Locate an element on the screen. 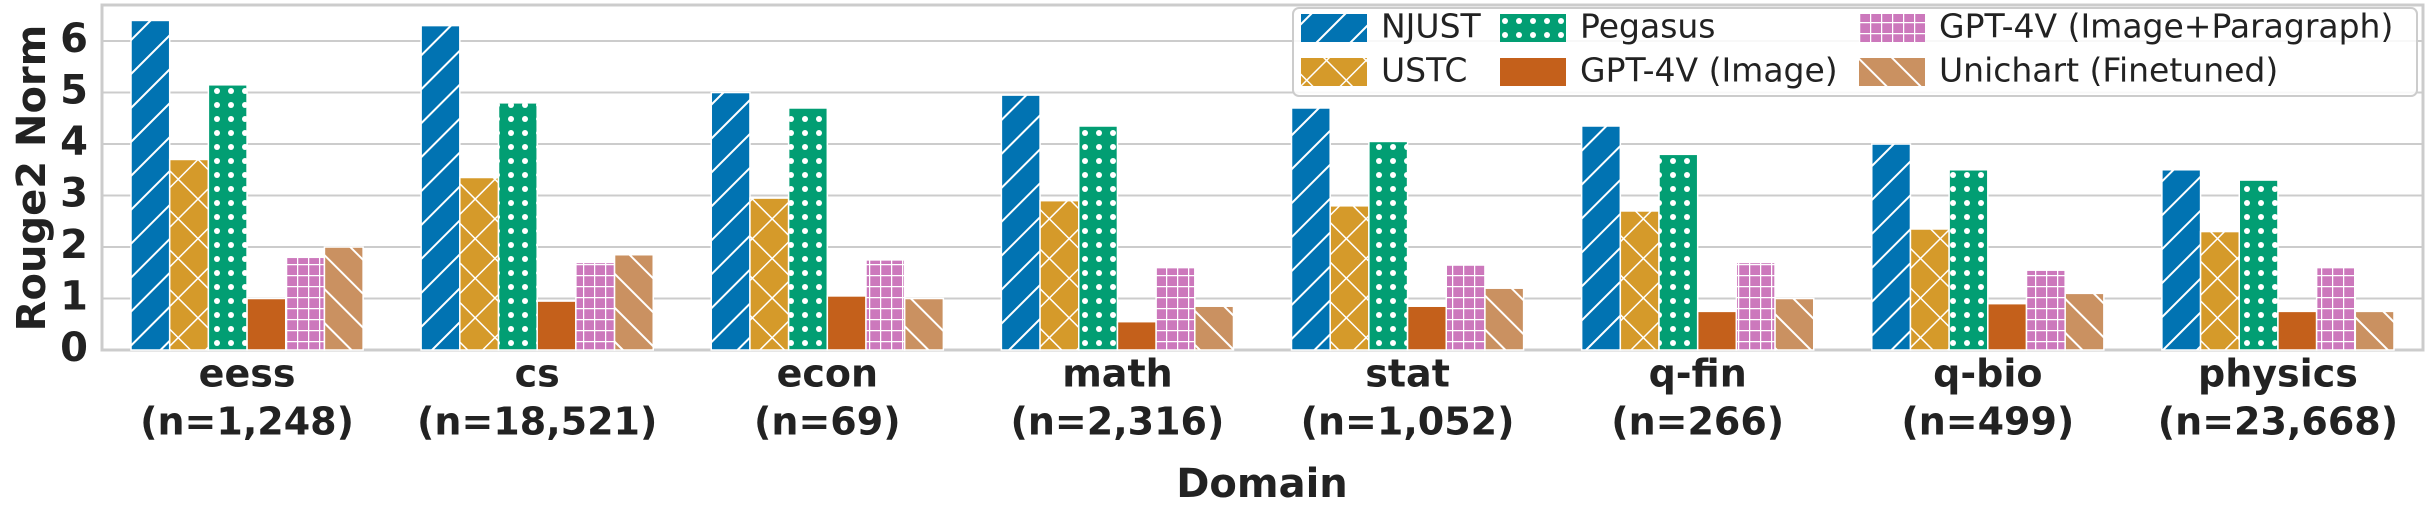  legend-label: NJUST is located at coordinates (1431, 26).